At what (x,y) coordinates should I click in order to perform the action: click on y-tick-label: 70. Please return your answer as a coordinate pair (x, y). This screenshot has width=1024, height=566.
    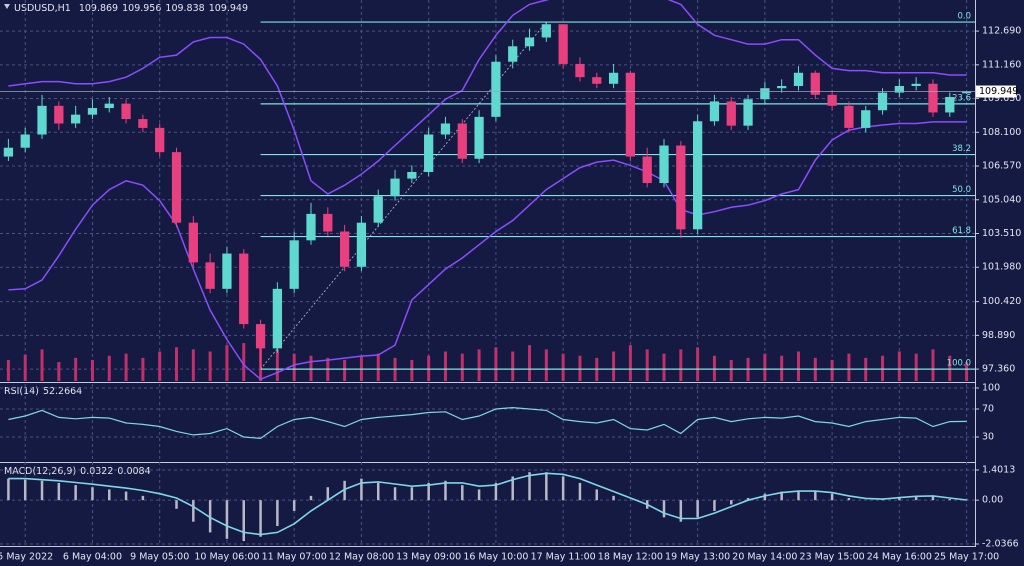
    Looking at the image, I should click on (988, 409).